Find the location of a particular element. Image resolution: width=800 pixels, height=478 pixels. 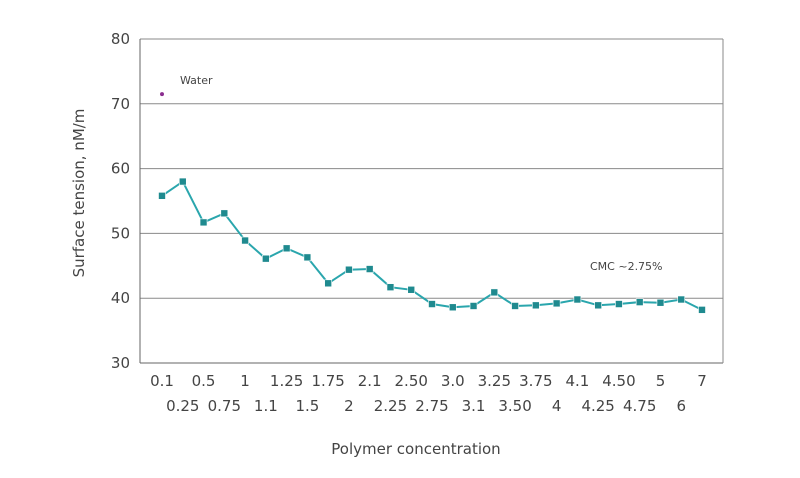

water-point is located at coordinates (162, 94).